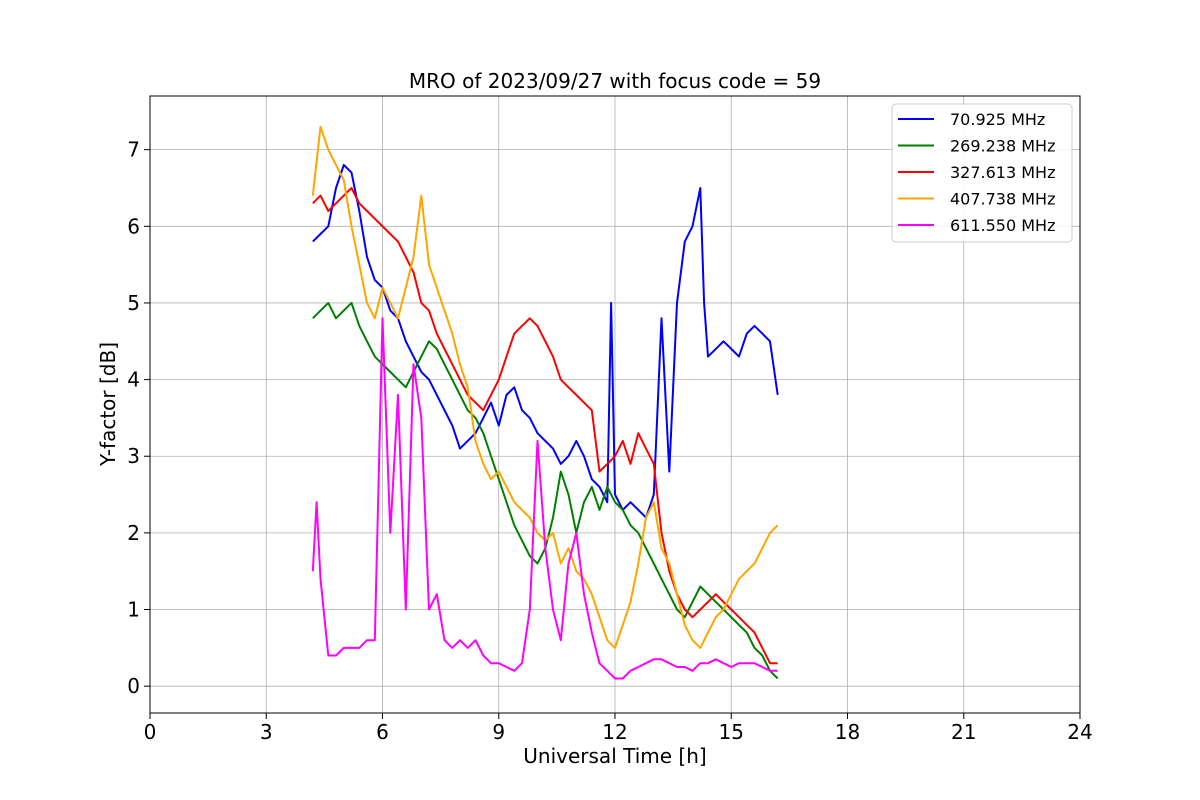  I want to click on legend-label: 327.613 MHz, so click(1002, 172).